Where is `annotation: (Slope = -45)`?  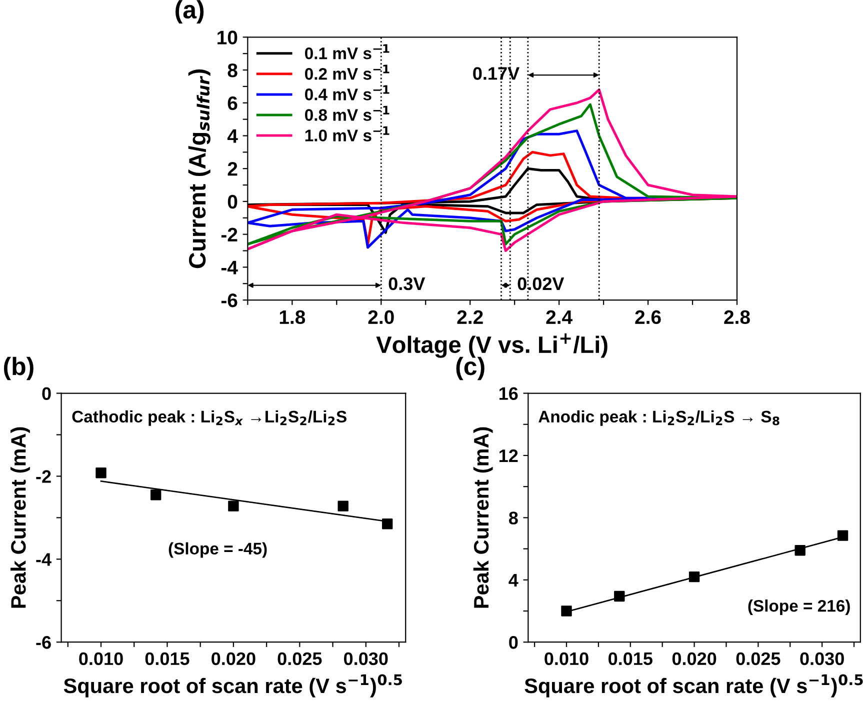
annotation: (Slope = -45) is located at coordinates (217, 550).